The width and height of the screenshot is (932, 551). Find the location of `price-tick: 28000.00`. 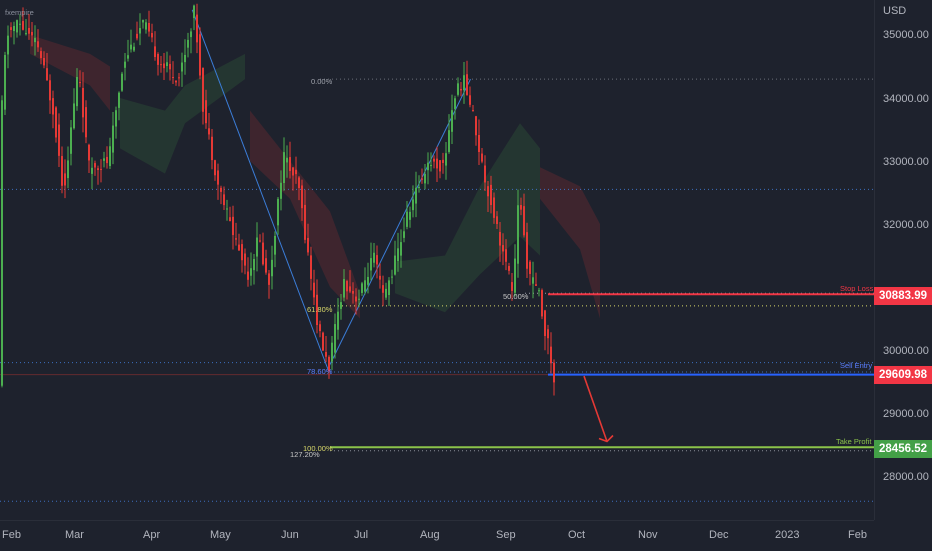

price-tick: 28000.00 is located at coordinates (906, 477).